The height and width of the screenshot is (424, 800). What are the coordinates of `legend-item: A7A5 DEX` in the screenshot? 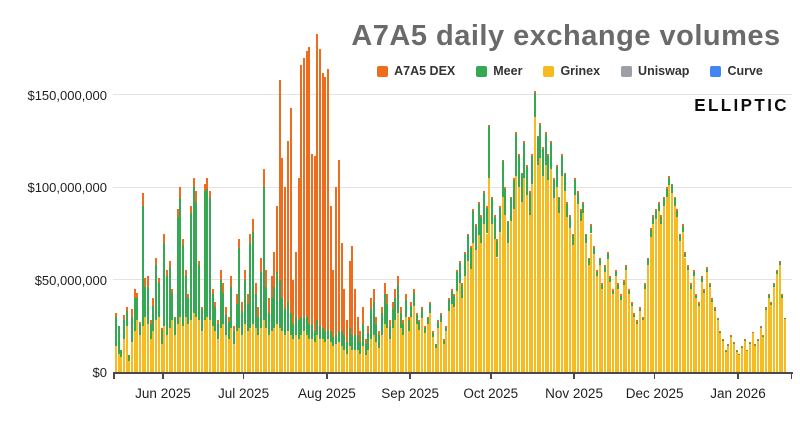 It's located at (416, 71).